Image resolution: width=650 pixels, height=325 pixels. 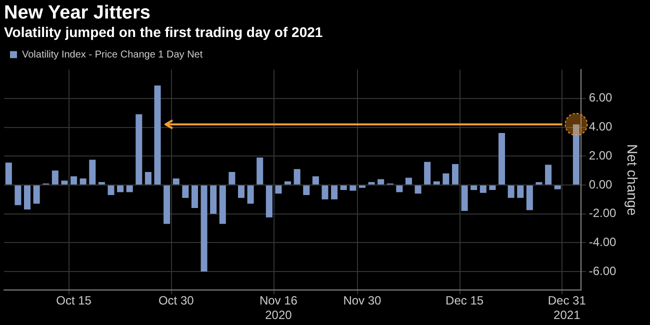 What do you see at coordinates (602, 241) in the screenshot?
I see `y-tick-label: -4.00` at bounding box center [602, 241].